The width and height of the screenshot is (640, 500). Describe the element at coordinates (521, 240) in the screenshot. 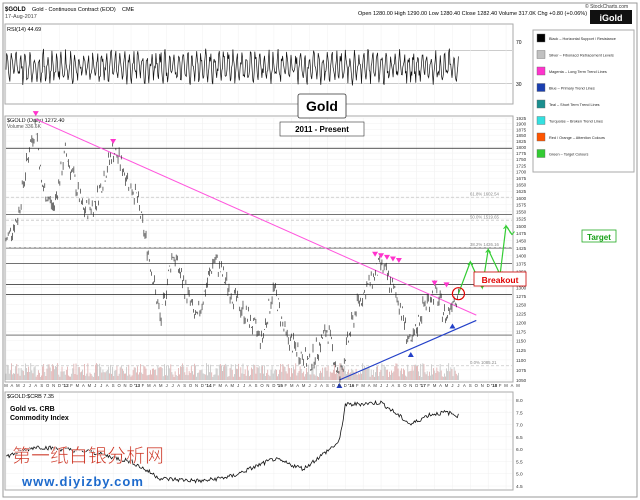

I see `price-tick-1450: 1450` at that location.